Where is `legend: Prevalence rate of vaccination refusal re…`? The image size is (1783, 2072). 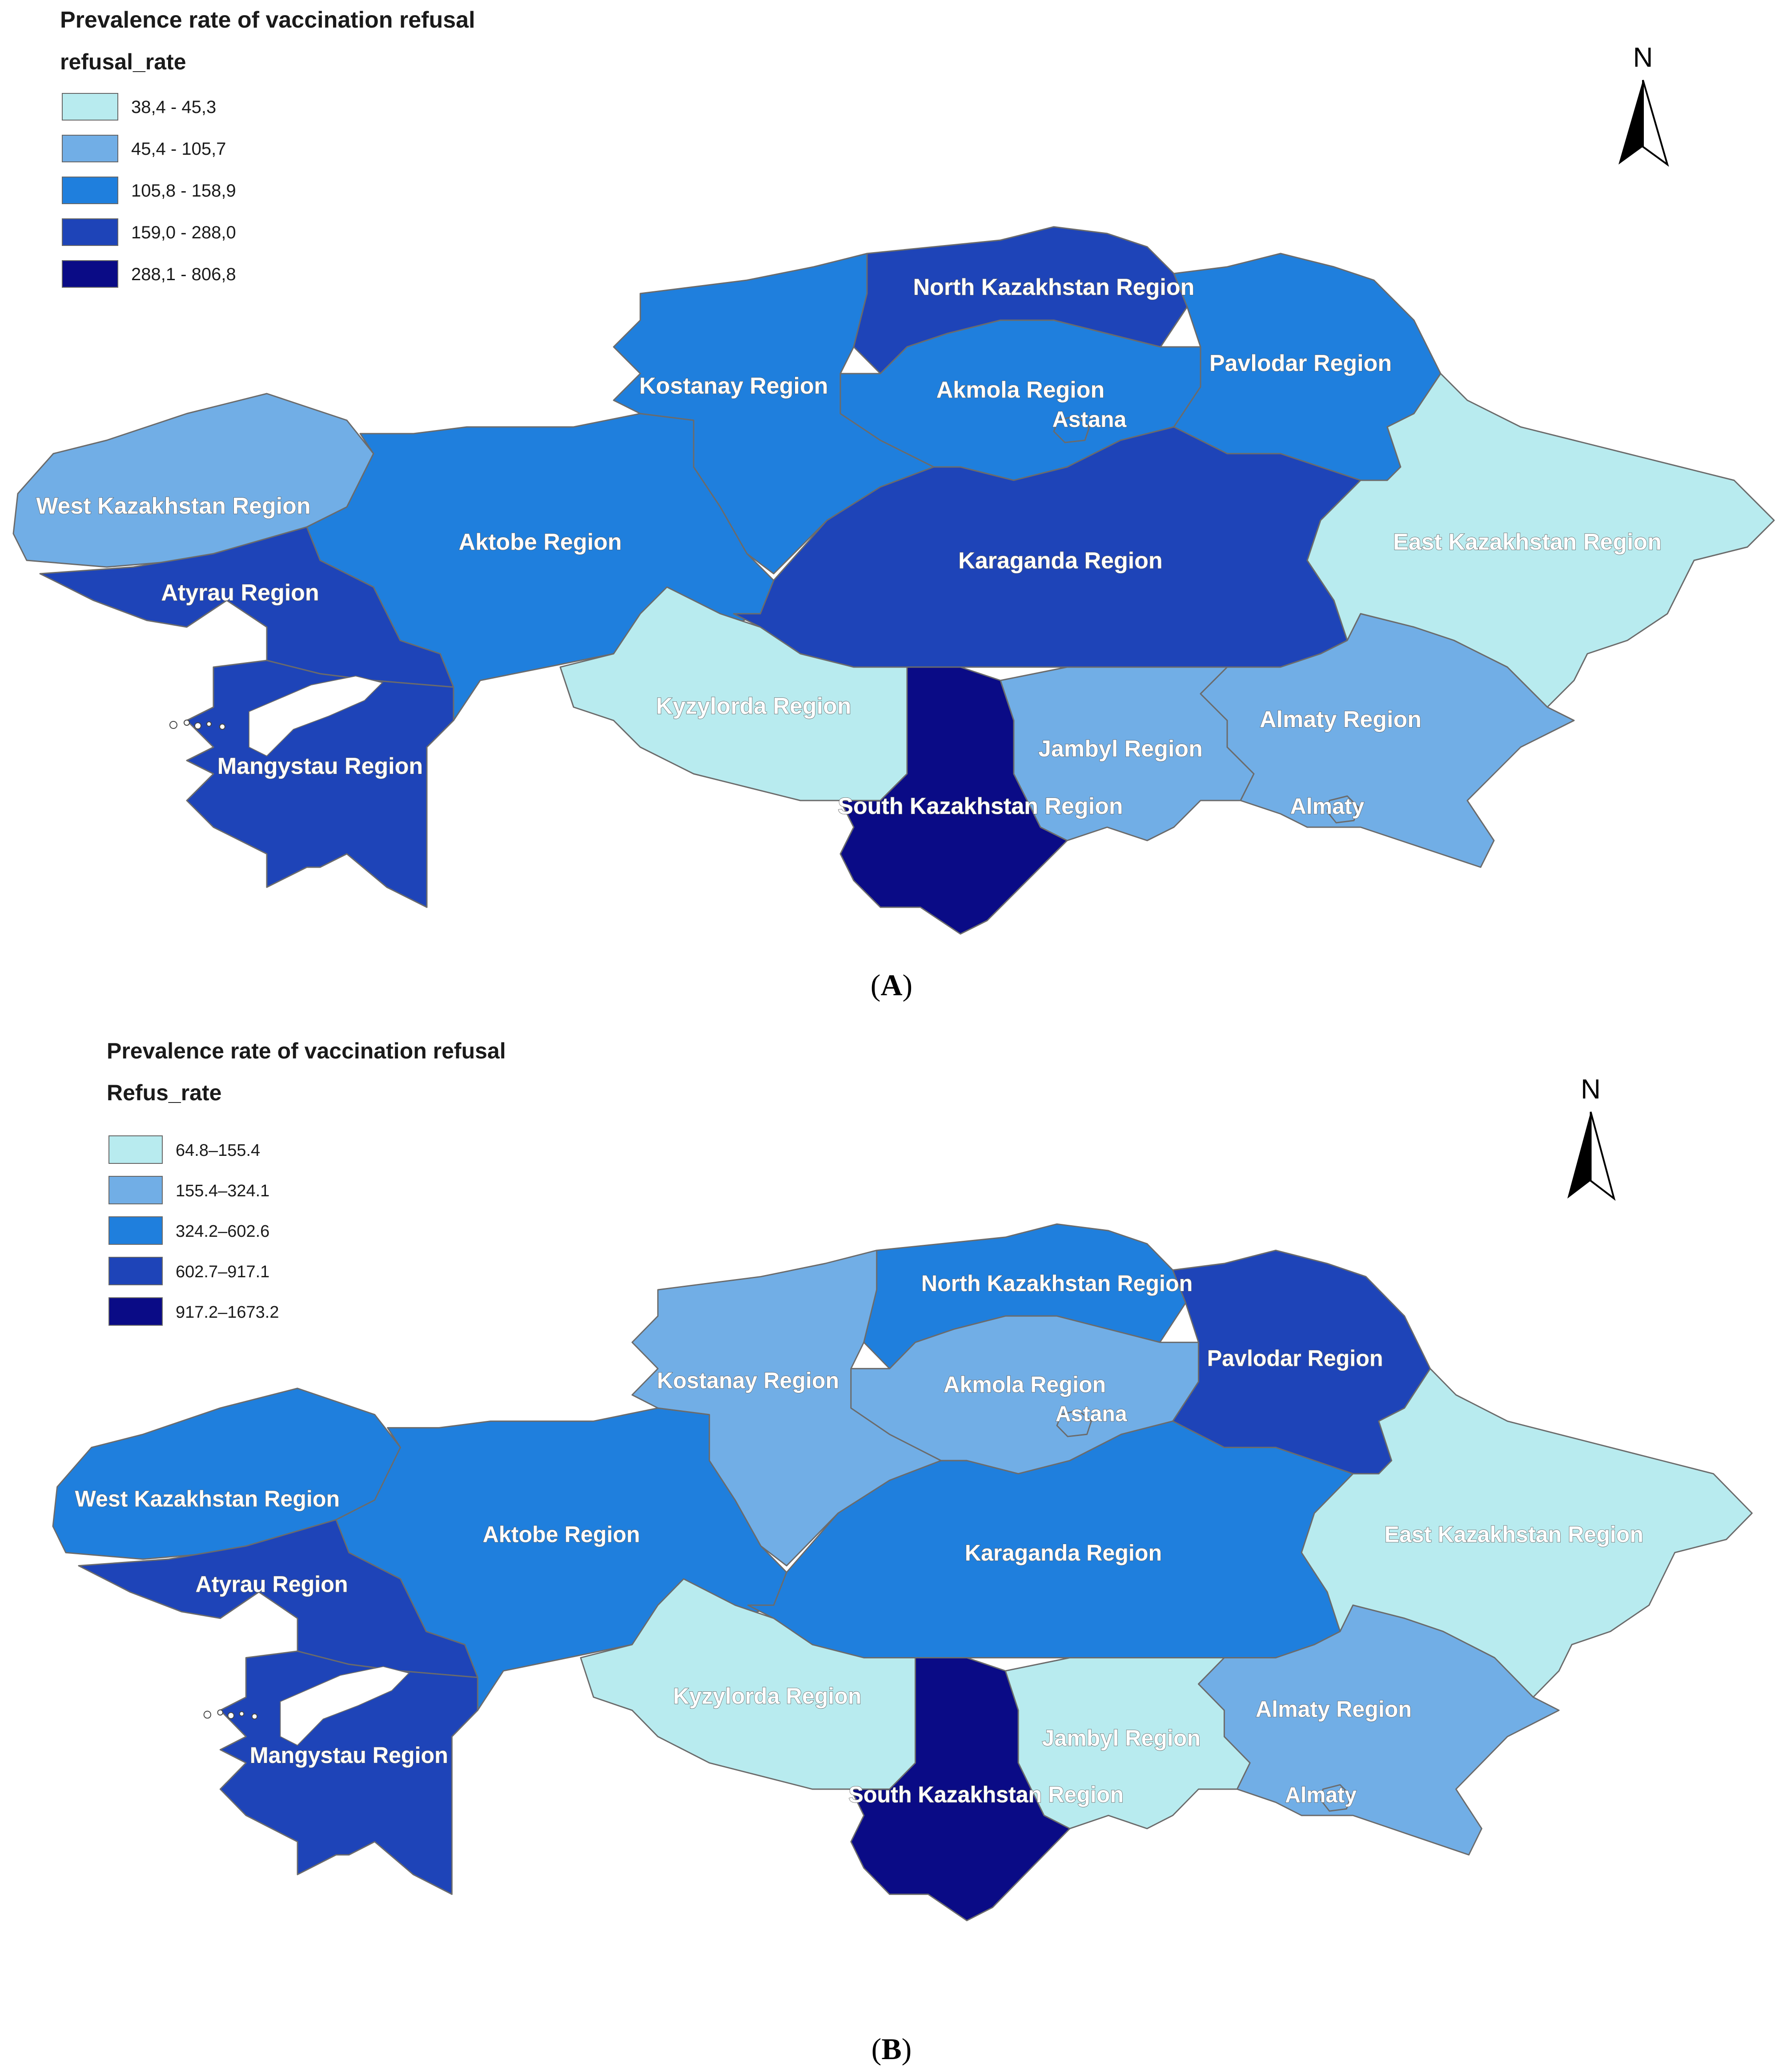
legend: Prevalence rate of vaccination refusal re… is located at coordinates (267, 148).